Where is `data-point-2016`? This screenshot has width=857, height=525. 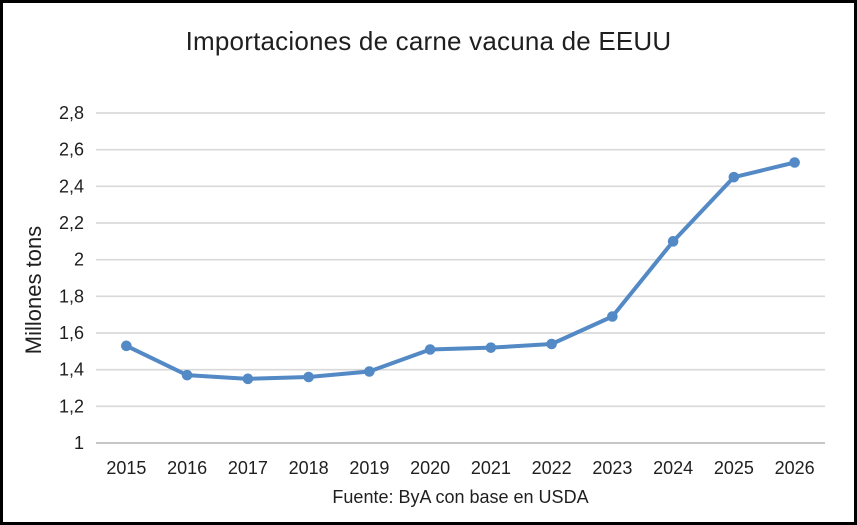
data-point-2016 is located at coordinates (187, 375).